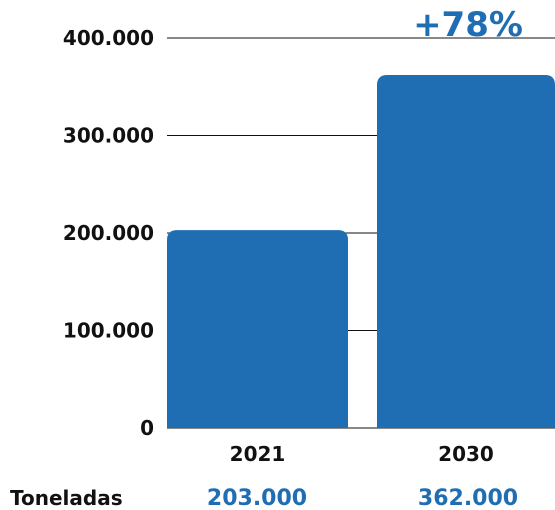 The image size is (555, 510). I want to click on x-tick-label-2021: 2021, so click(258, 454).